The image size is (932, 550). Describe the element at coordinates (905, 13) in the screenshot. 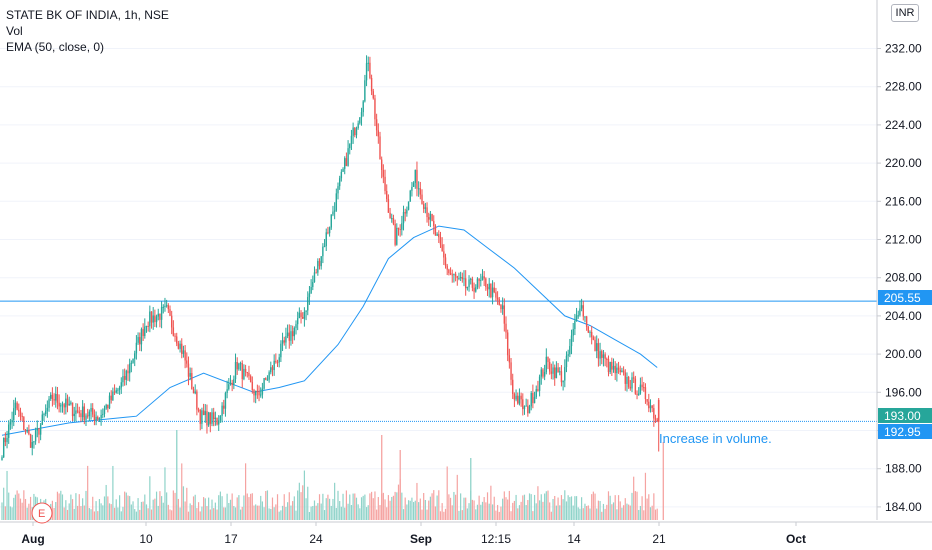

I see `currency-badge: INR` at that location.